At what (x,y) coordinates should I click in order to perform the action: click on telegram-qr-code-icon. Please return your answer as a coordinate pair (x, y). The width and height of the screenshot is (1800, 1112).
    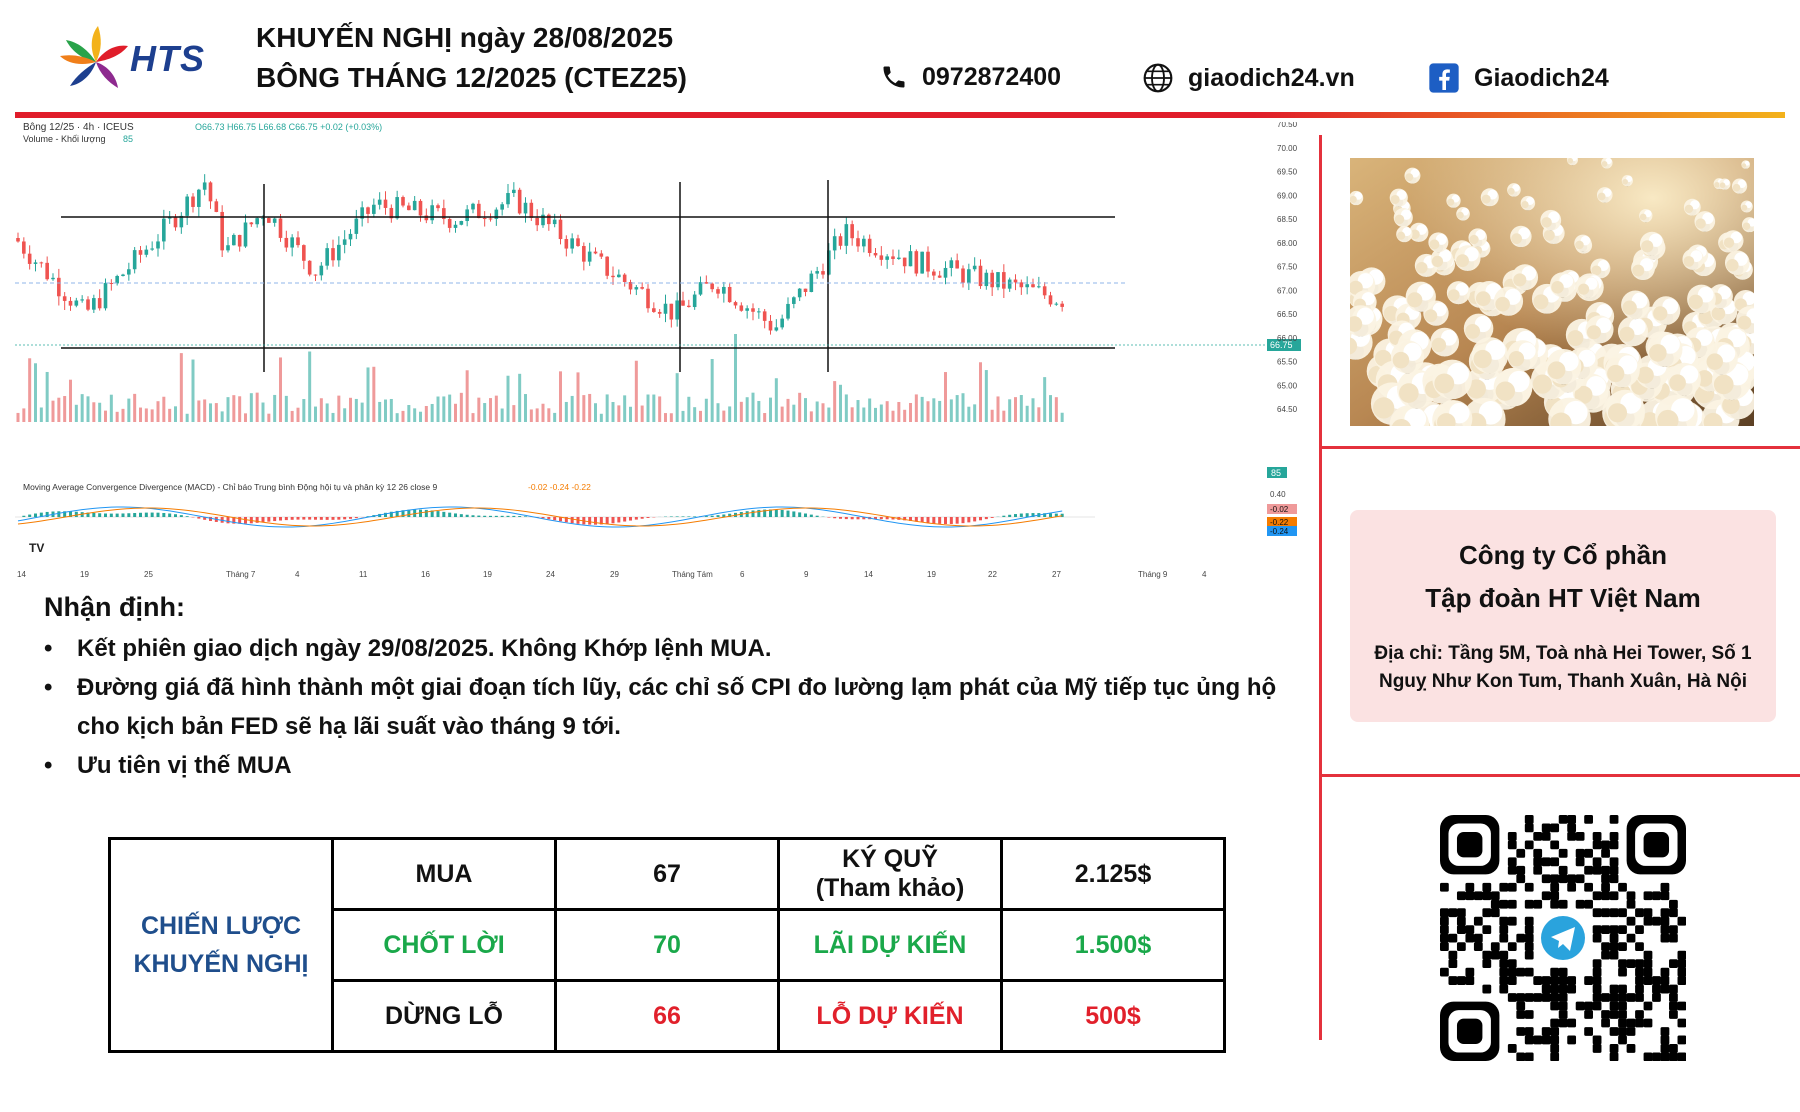
    Looking at the image, I should click on (1563, 938).